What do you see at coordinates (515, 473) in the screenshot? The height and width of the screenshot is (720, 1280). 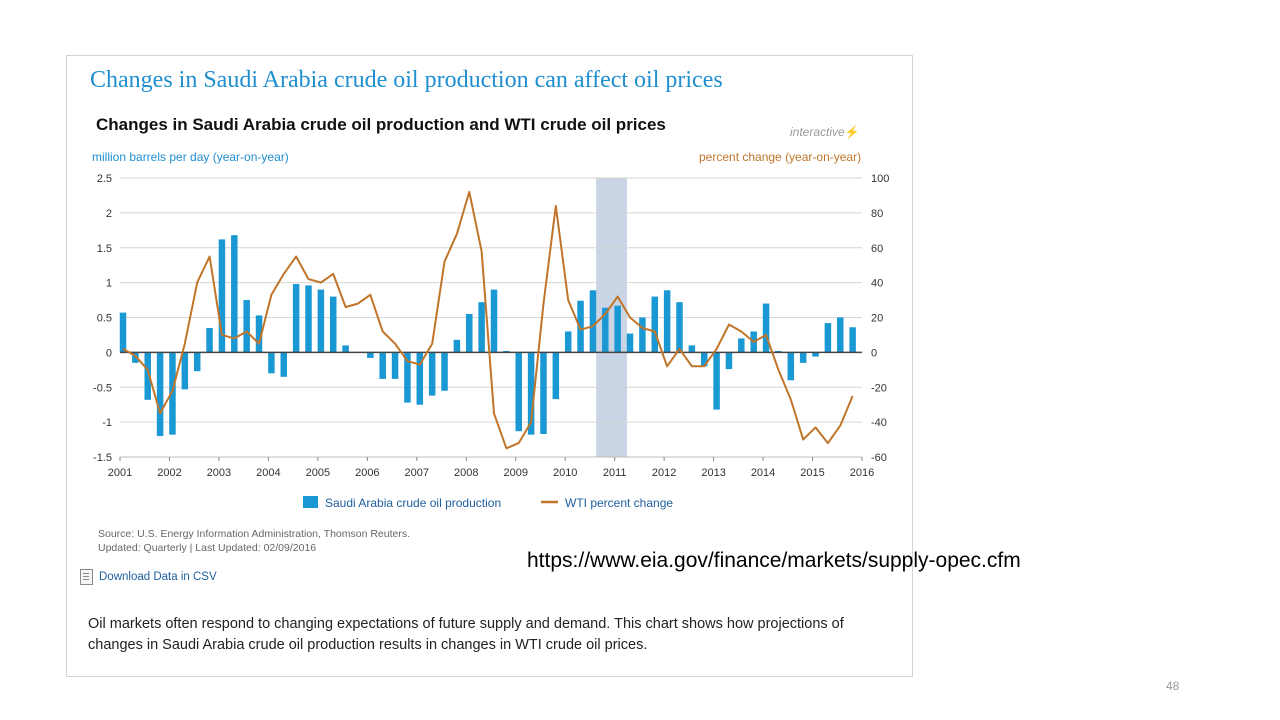 I see `x-tick-label: 2009` at bounding box center [515, 473].